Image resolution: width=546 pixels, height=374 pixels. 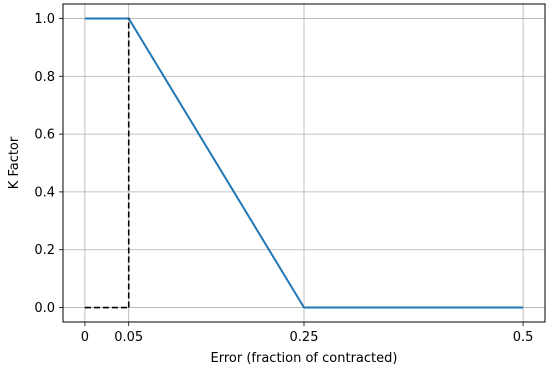 I want to click on y-tick-label: 0.0, so click(x=44, y=308).